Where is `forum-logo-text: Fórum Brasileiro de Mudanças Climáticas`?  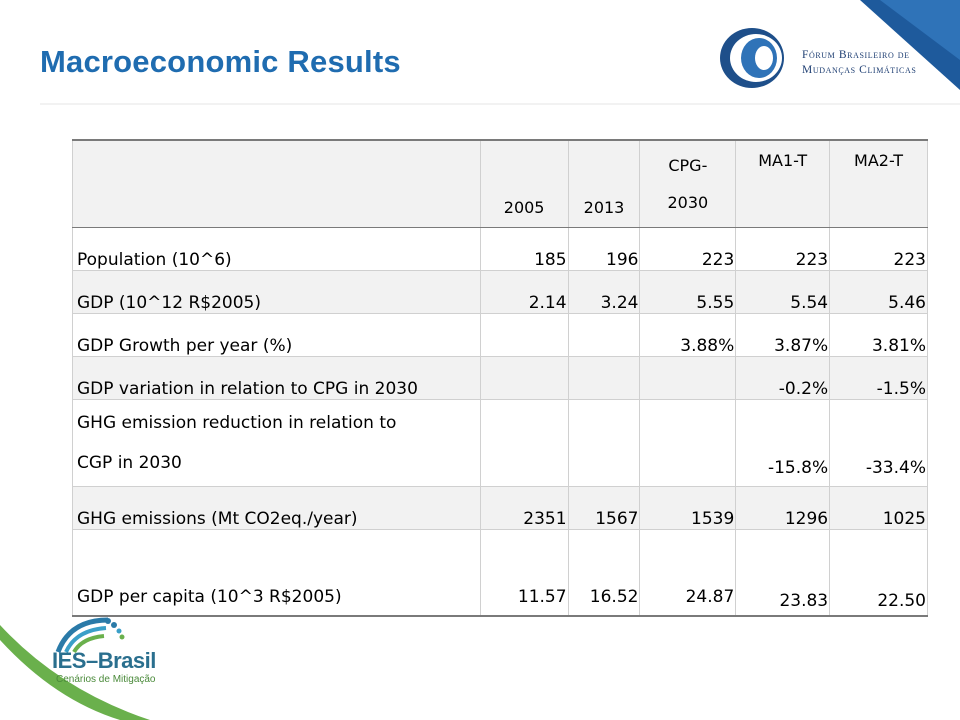
forum-logo-text: Fórum Brasileiro de Mudanças Climáticas is located at coordinates (859, 63).